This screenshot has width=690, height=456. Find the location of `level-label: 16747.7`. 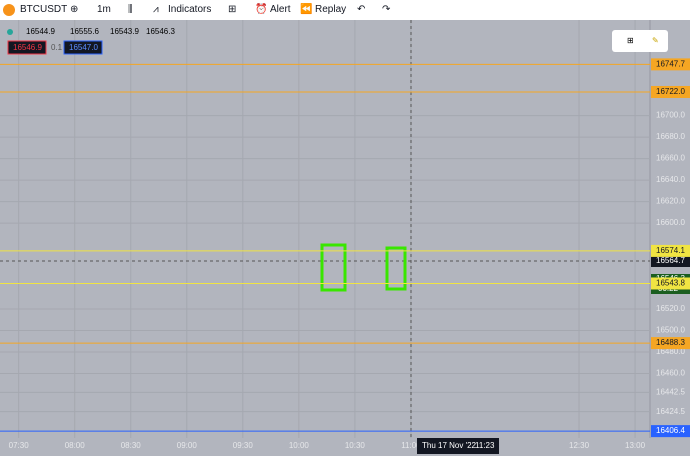

level-label: 16747.7 is located at coordinates (670, 63).